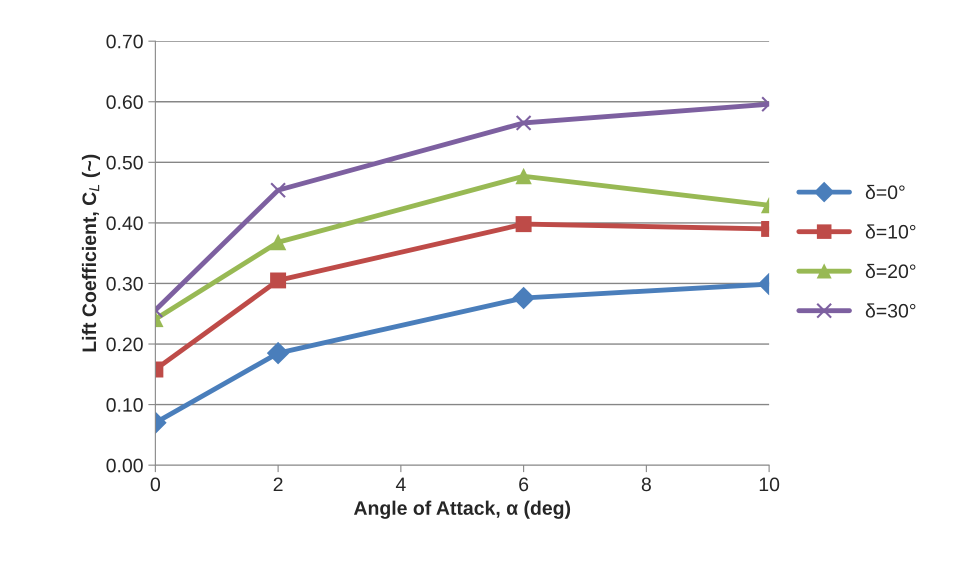  I want to click on x-tick-label: 4, so click(401, 485).